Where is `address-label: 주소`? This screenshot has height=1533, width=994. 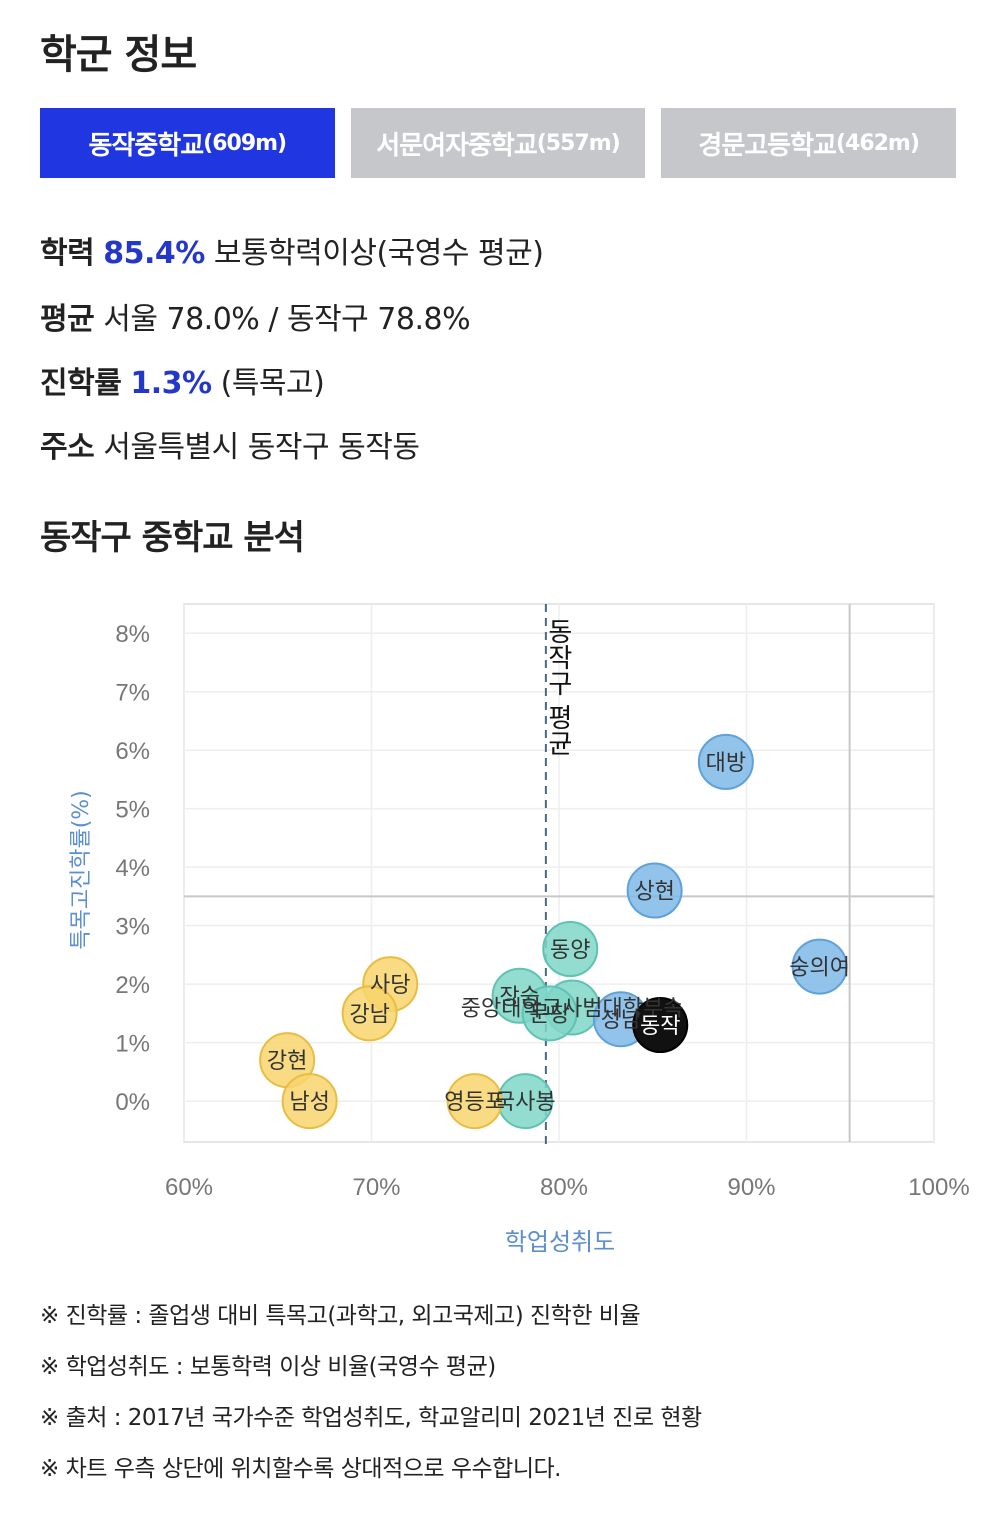 address-label: 주소 is located at coordinates (67, 447).